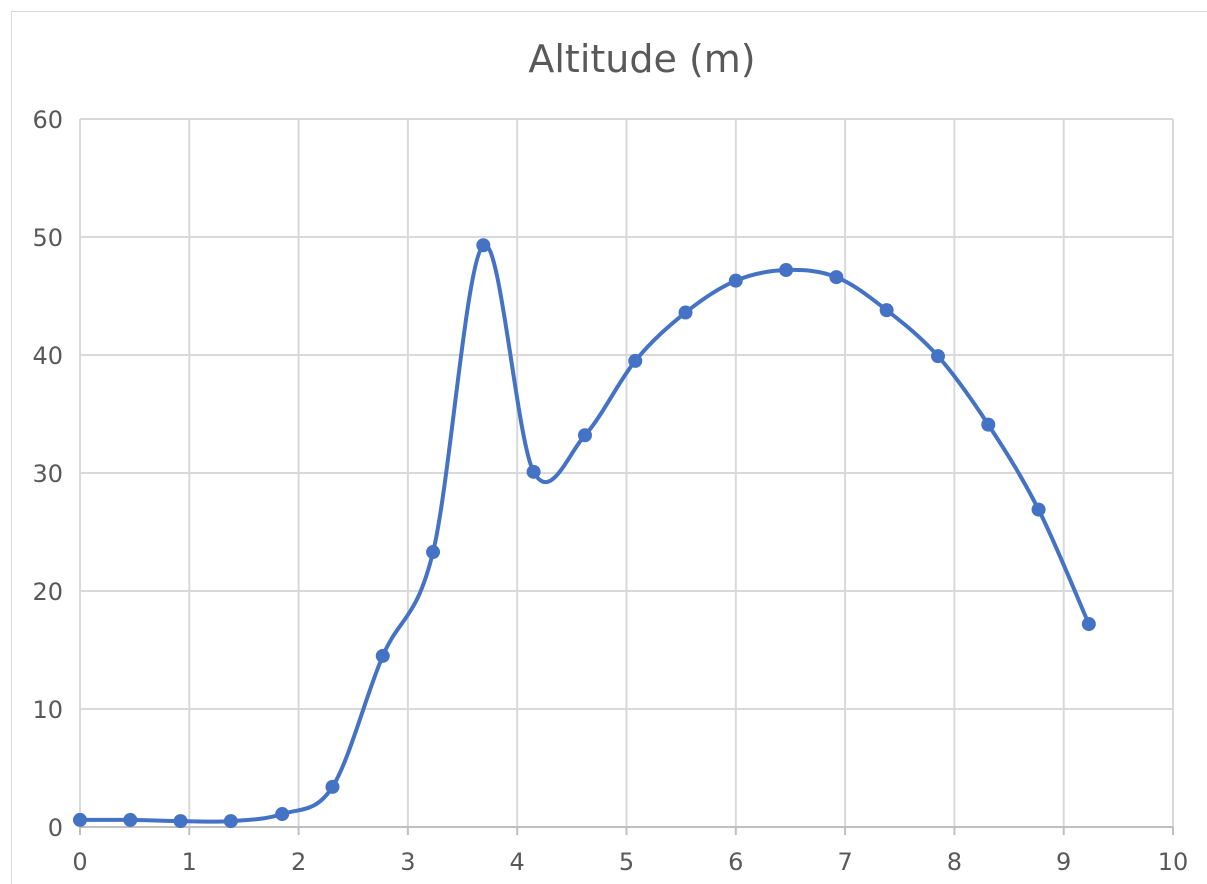 The image size is (1207, 884). Describe the element at coordinates (47, 592) in the screenshot. I see `y-tick-label: 20` at that location.